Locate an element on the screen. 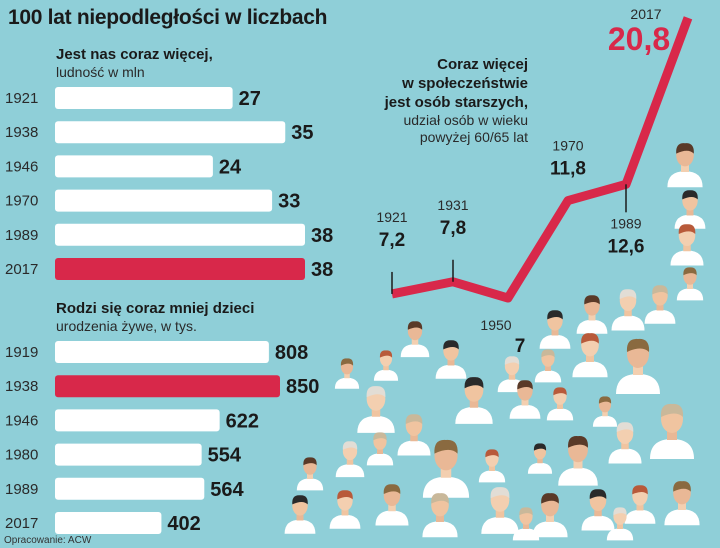  elderly-subtitle-line-2: powyżej 60/65 lat is located at coordinates (473, 137).